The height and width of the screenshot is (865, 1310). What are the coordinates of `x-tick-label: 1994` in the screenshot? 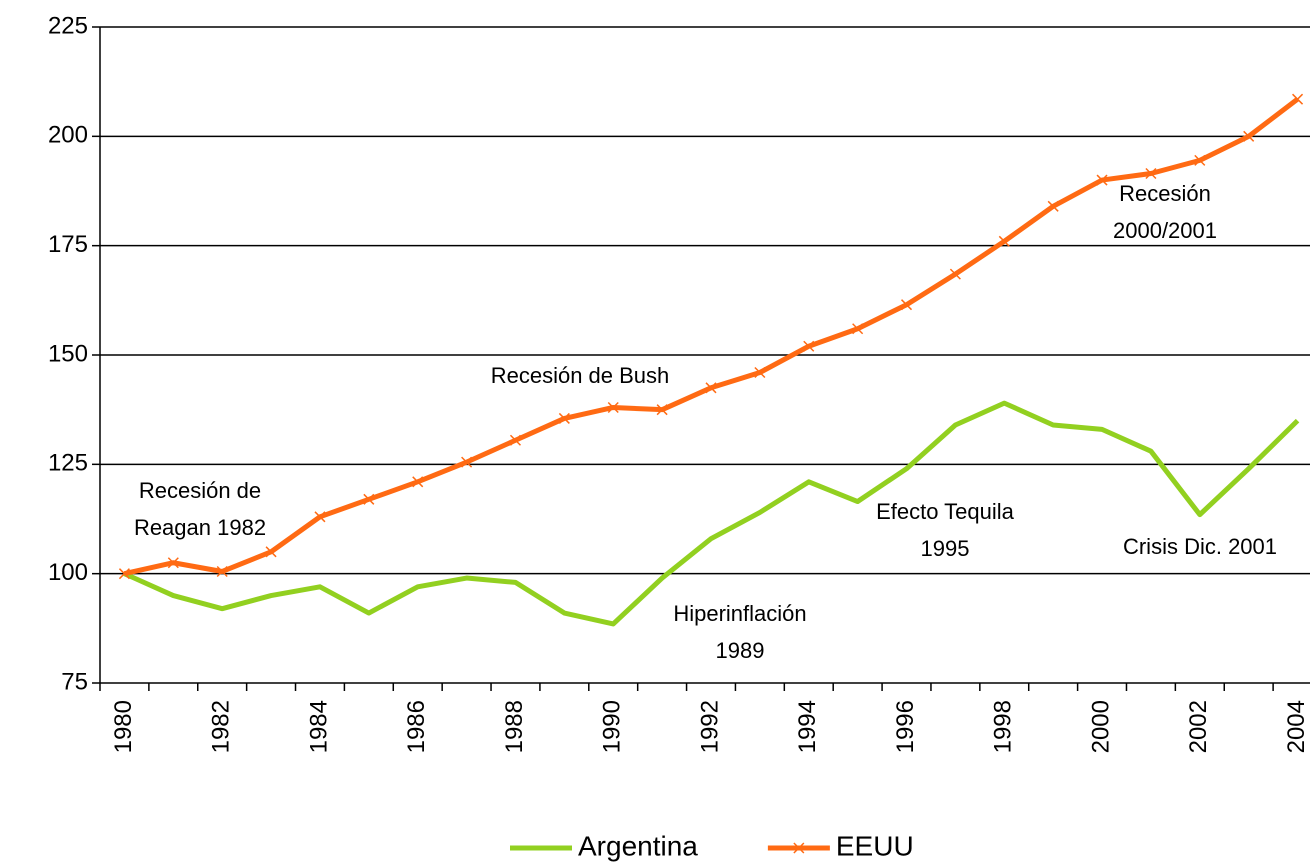 It's located at (807, 726).